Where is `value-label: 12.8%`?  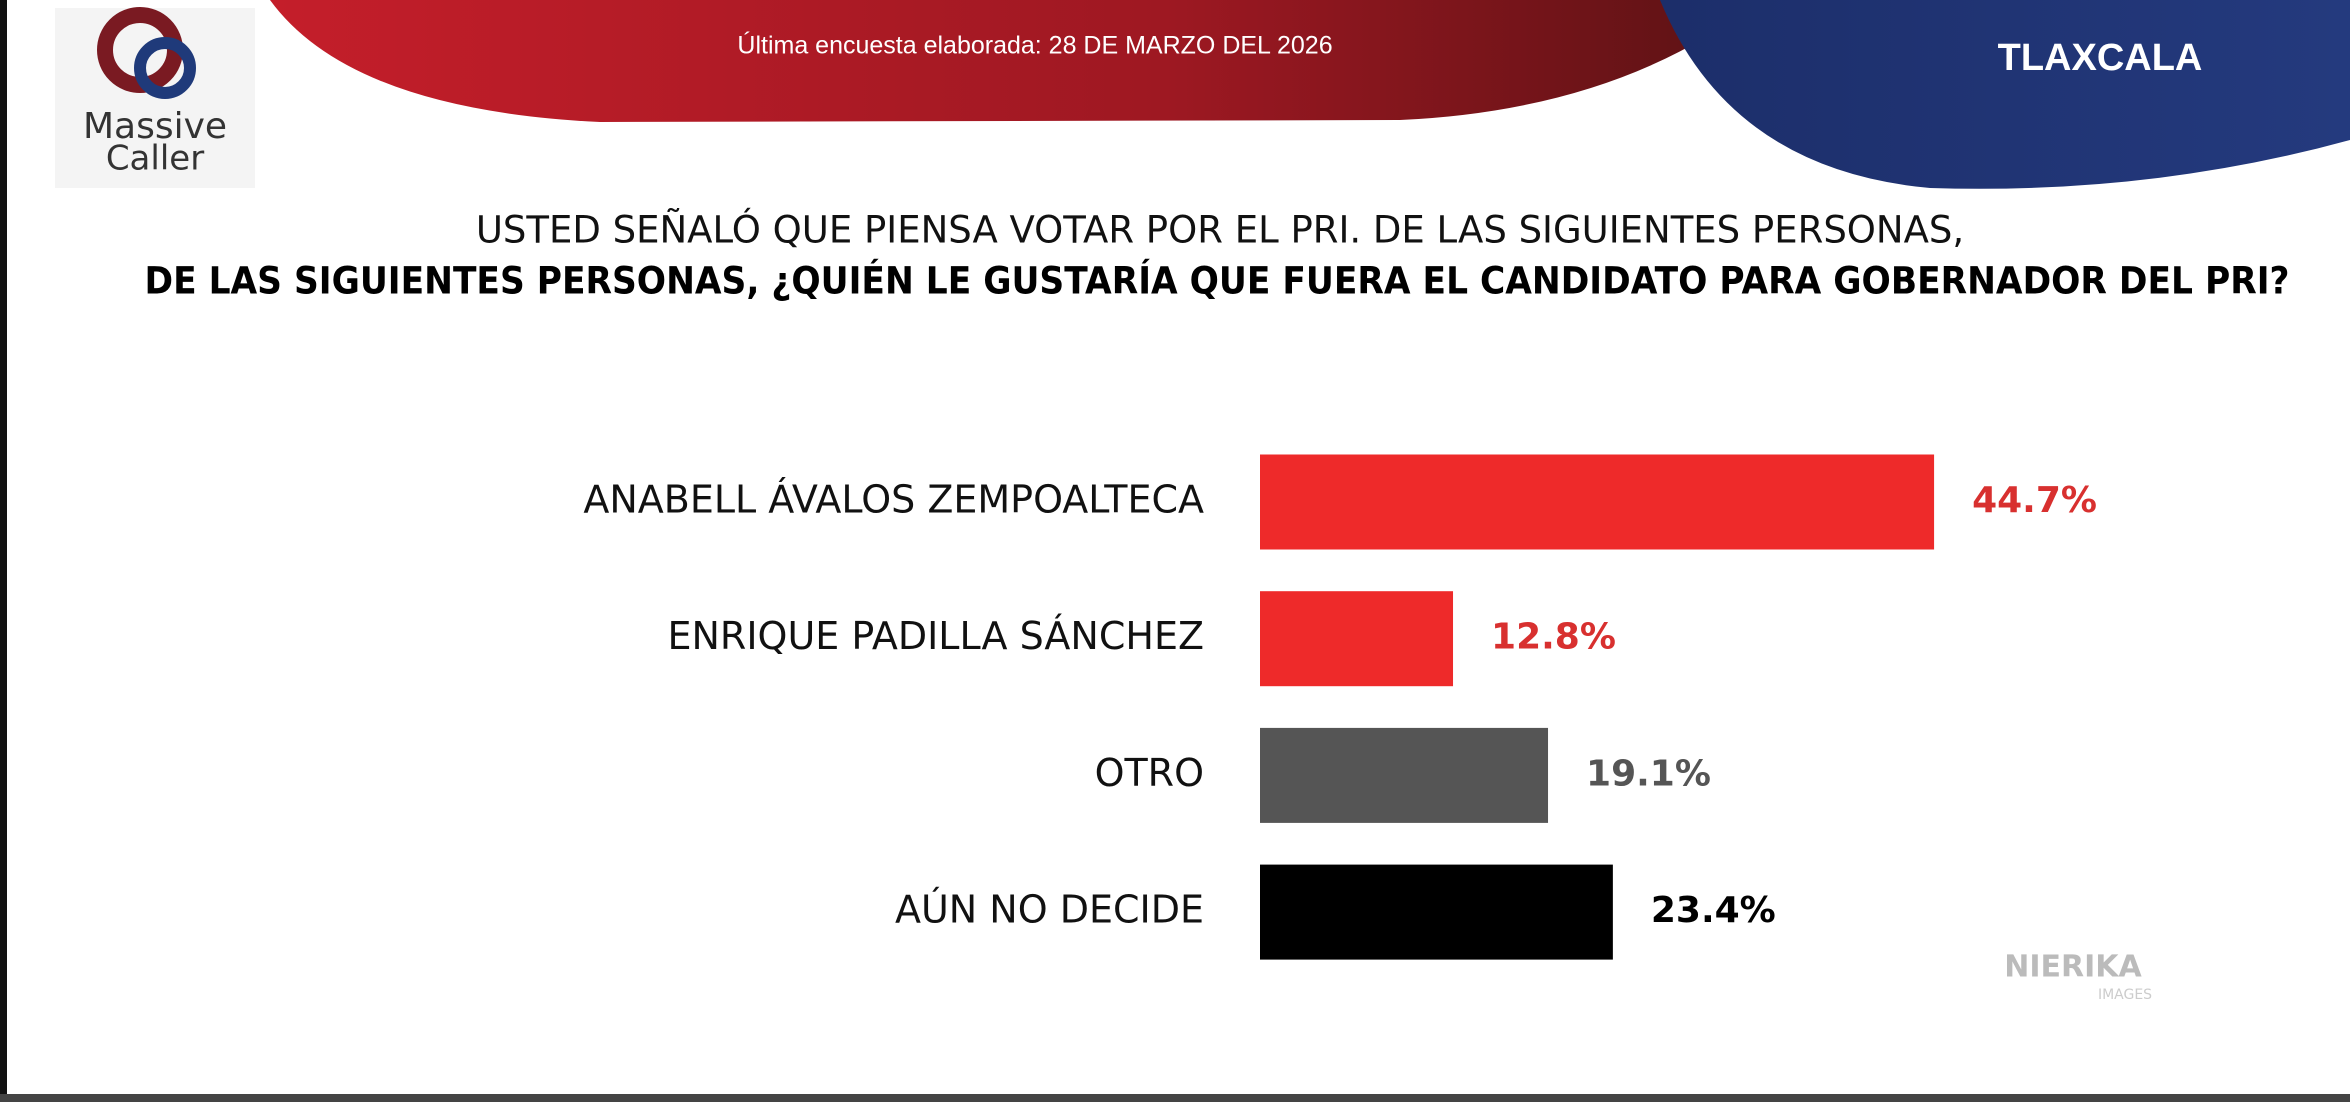
value-label: 12.8% is located at coordinates (1553, 637).